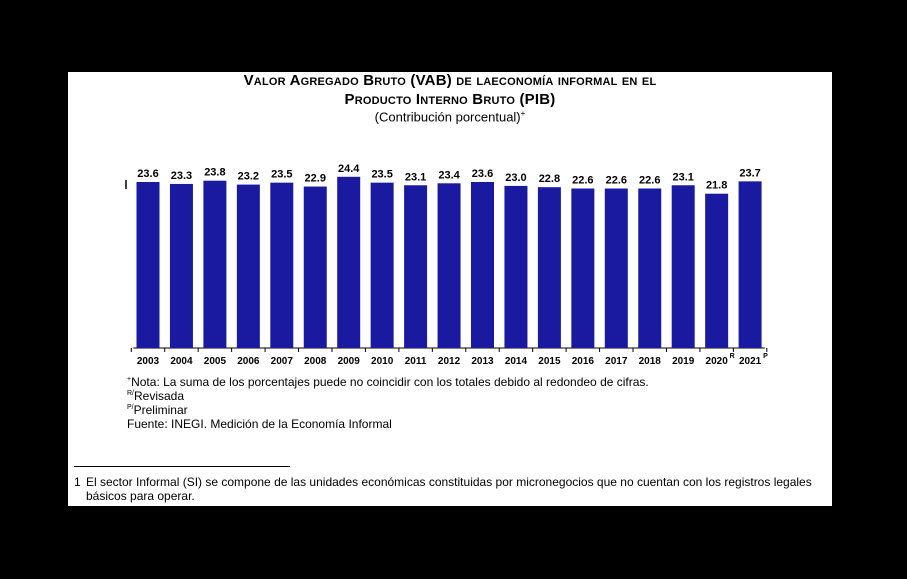 Image resolution: width=907 pixels, height=579 pixels. What do you see at coordinates (381, 175) in the screenshot?
I see `data-label-2010: 23.5` at bounding box center [381, 175].